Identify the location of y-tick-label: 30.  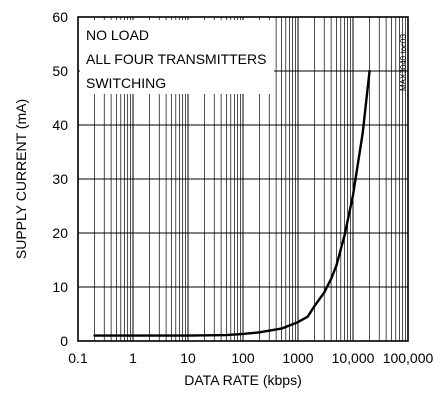
(60, 179).